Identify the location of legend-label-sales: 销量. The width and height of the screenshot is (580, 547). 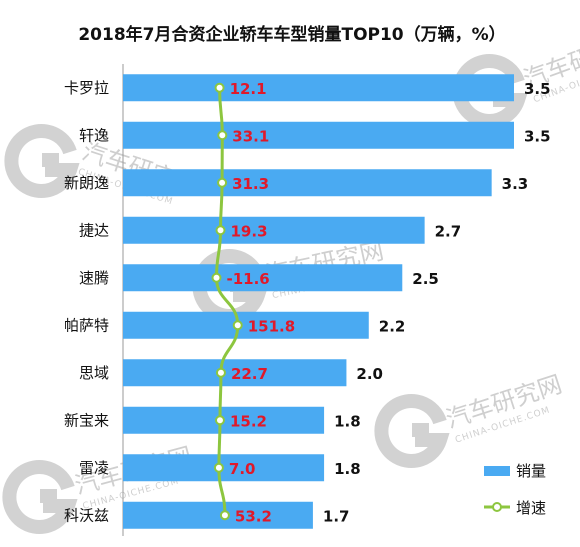
(531, 471).